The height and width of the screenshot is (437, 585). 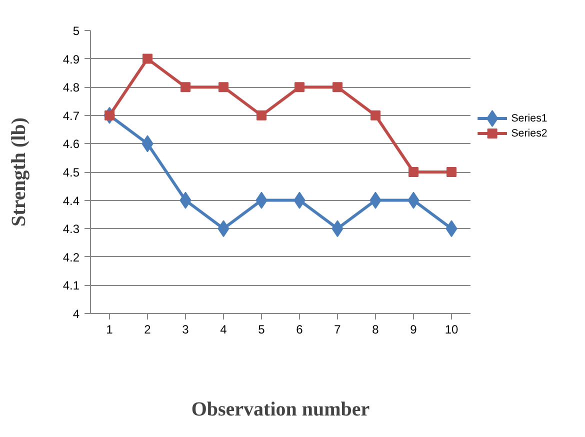 I want to click on x-tick-label: 2, so click(x=148, y=329).